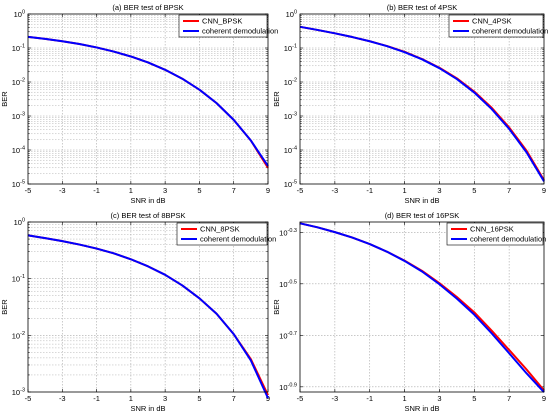 The image size is (550, 416). Describe the element at coordinates (492, 21) in the screenshot. I see `legend-label-1: CNN_4PSK` at that location.